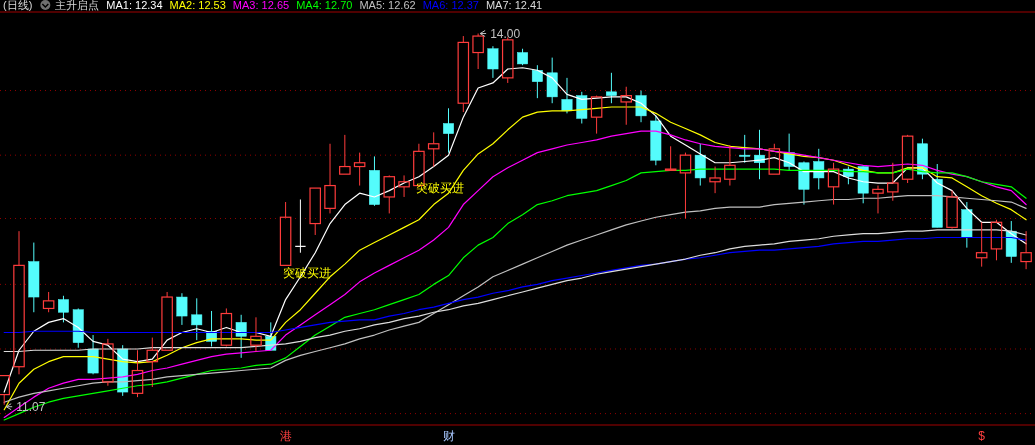 The height and width of the screenshot is (445, 1035). I want to click on annotation: 港, so click(285, 436).